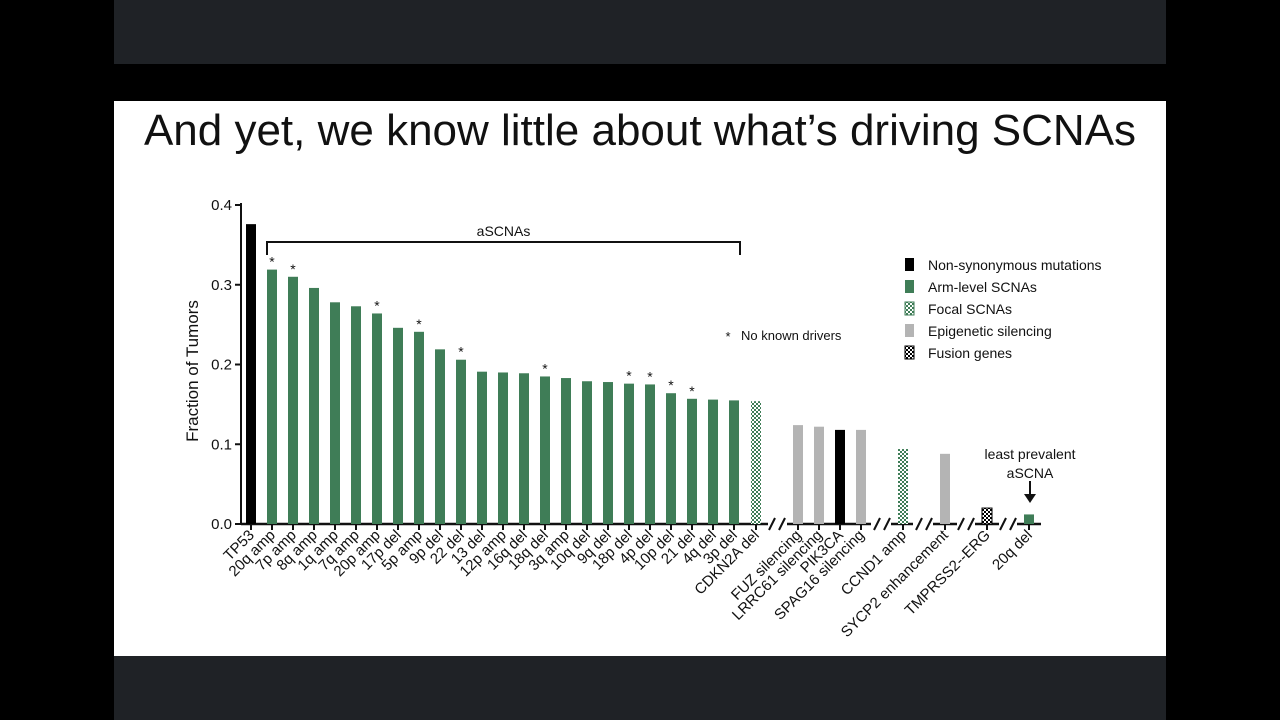  I want to click on bar-tmprss2-erg, so click(987, 516).